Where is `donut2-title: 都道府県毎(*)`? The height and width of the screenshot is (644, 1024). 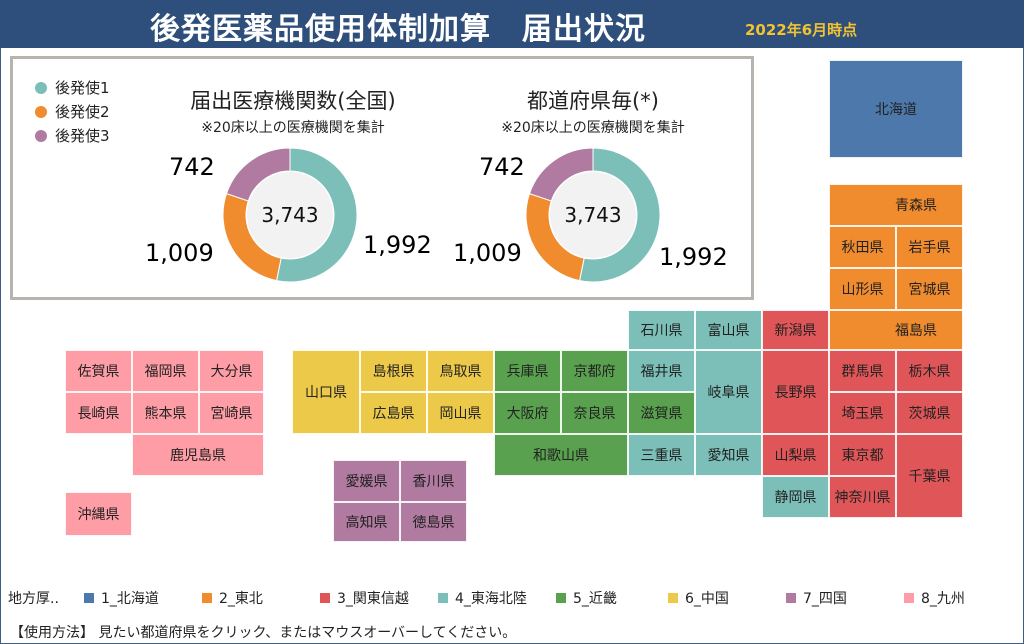 donut2-title: 都道府県毎(*) is located at coordinates (593, 101).